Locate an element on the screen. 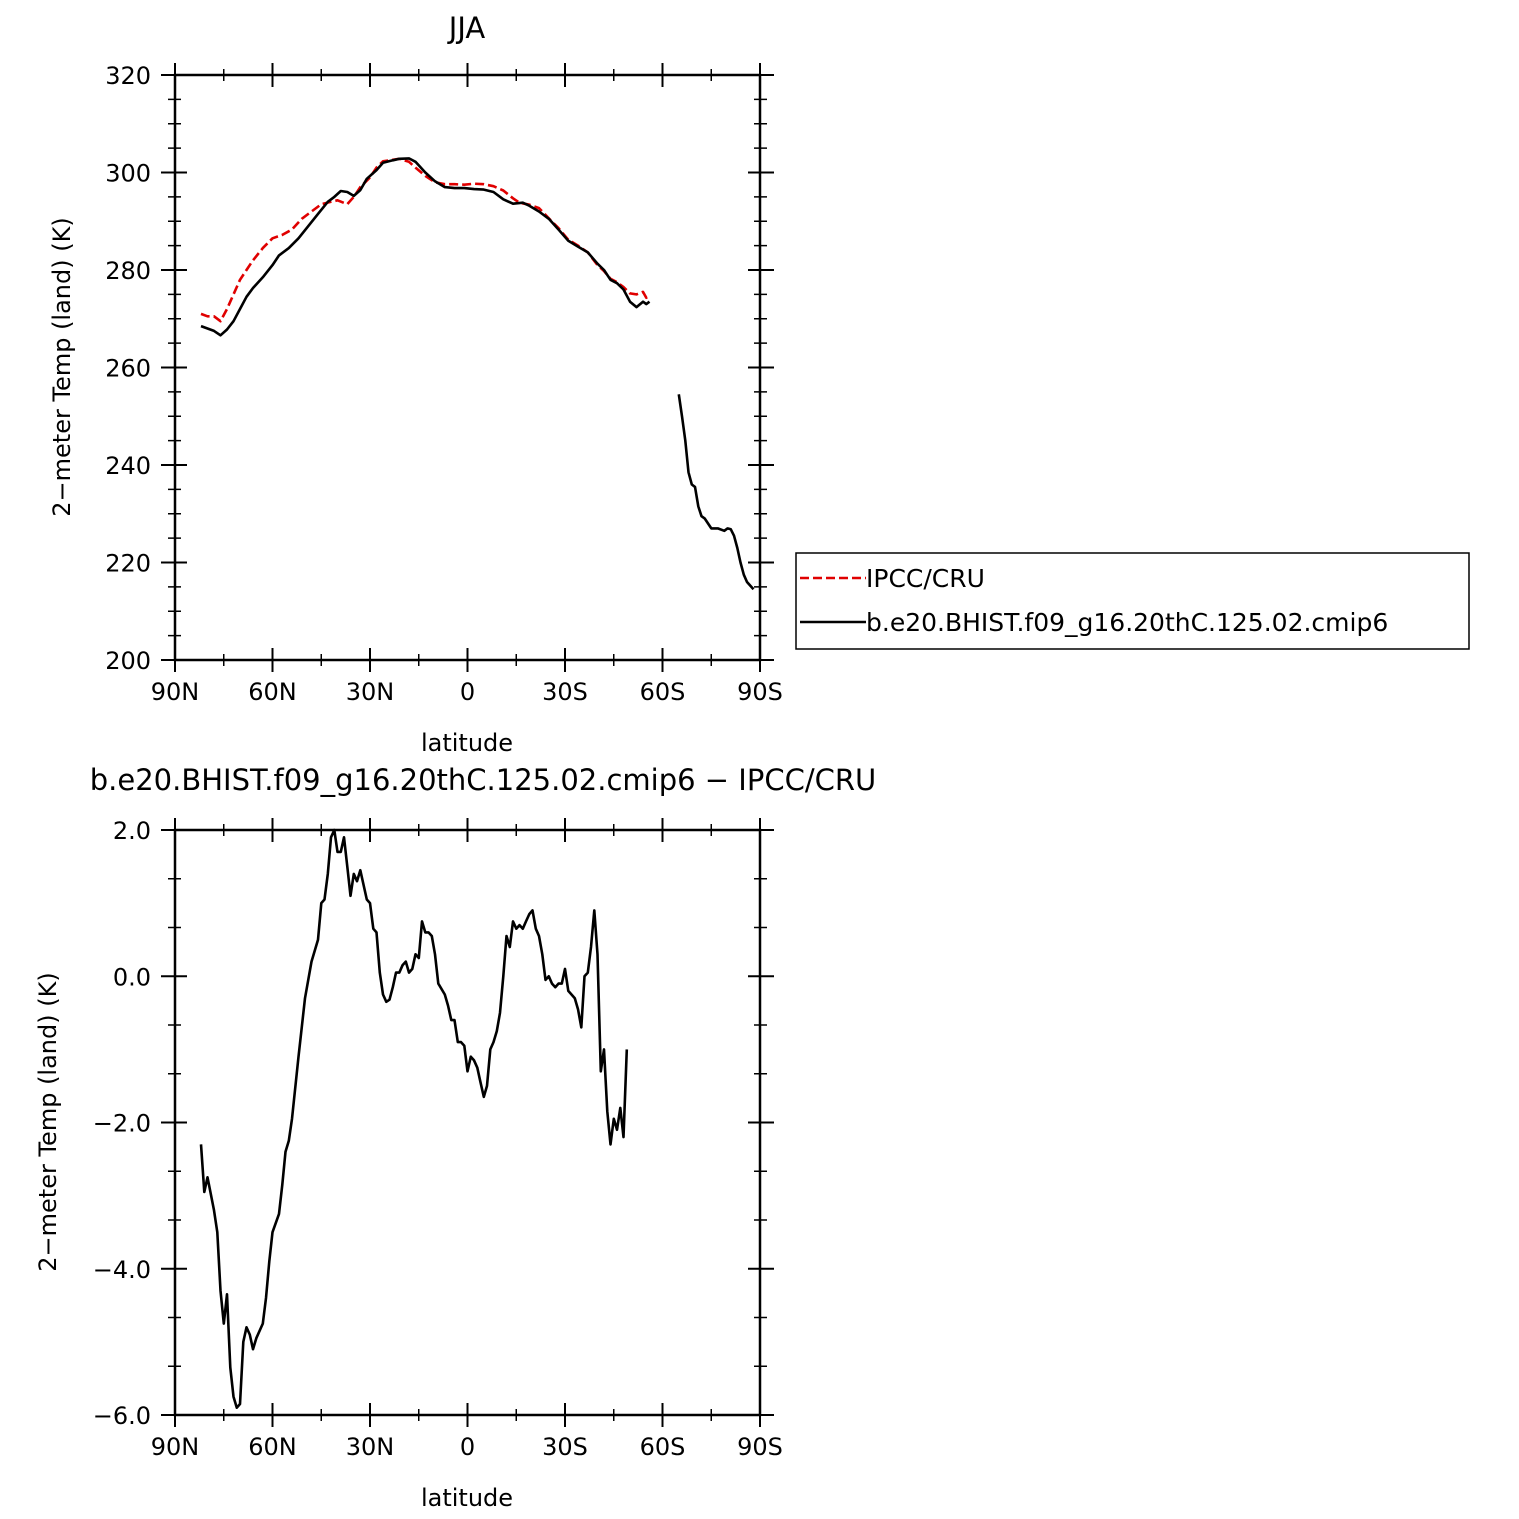  y-tick-label: −6.0 is located at coordinates (122, 1416).